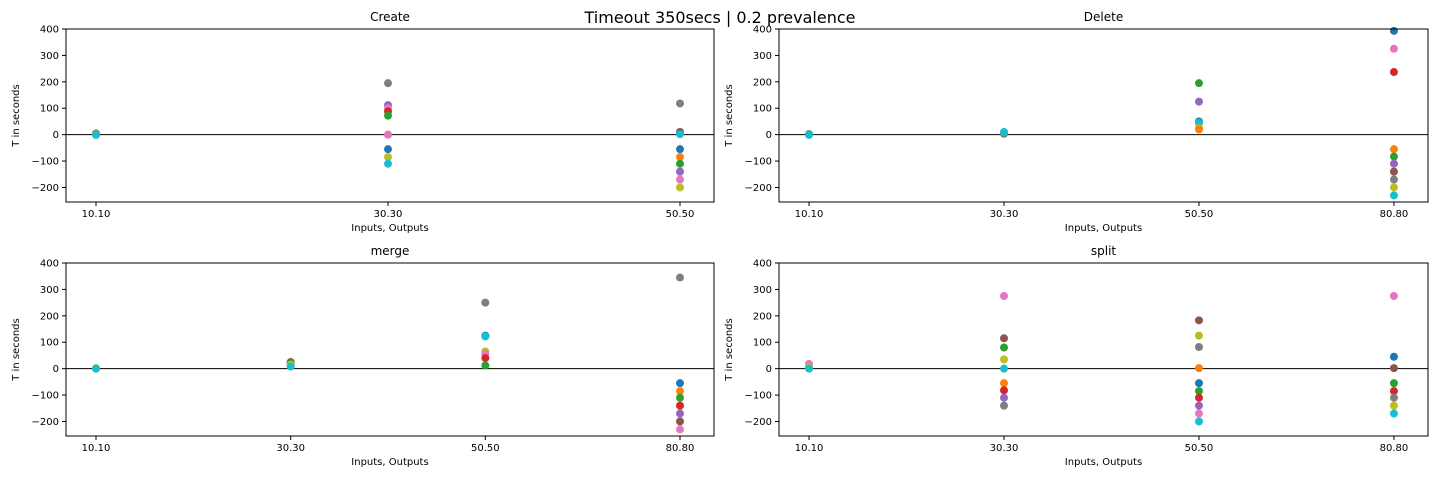 This screenshot has width=1440, height=480. Describe the element at coordinates (1103, 17) in the screenshot. I see `subplot-title: Delete` at that location.